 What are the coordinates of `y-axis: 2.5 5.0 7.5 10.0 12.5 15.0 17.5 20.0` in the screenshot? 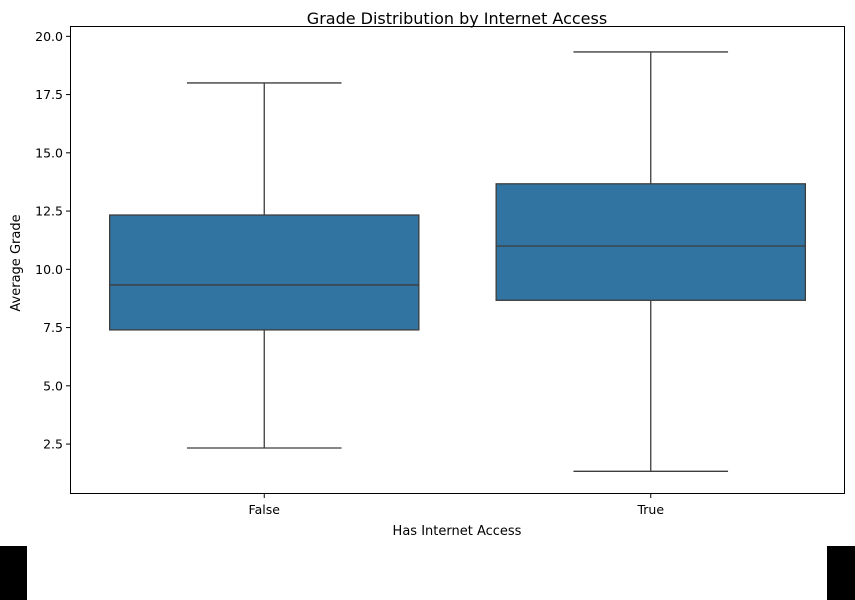 It's located at (53, 240).